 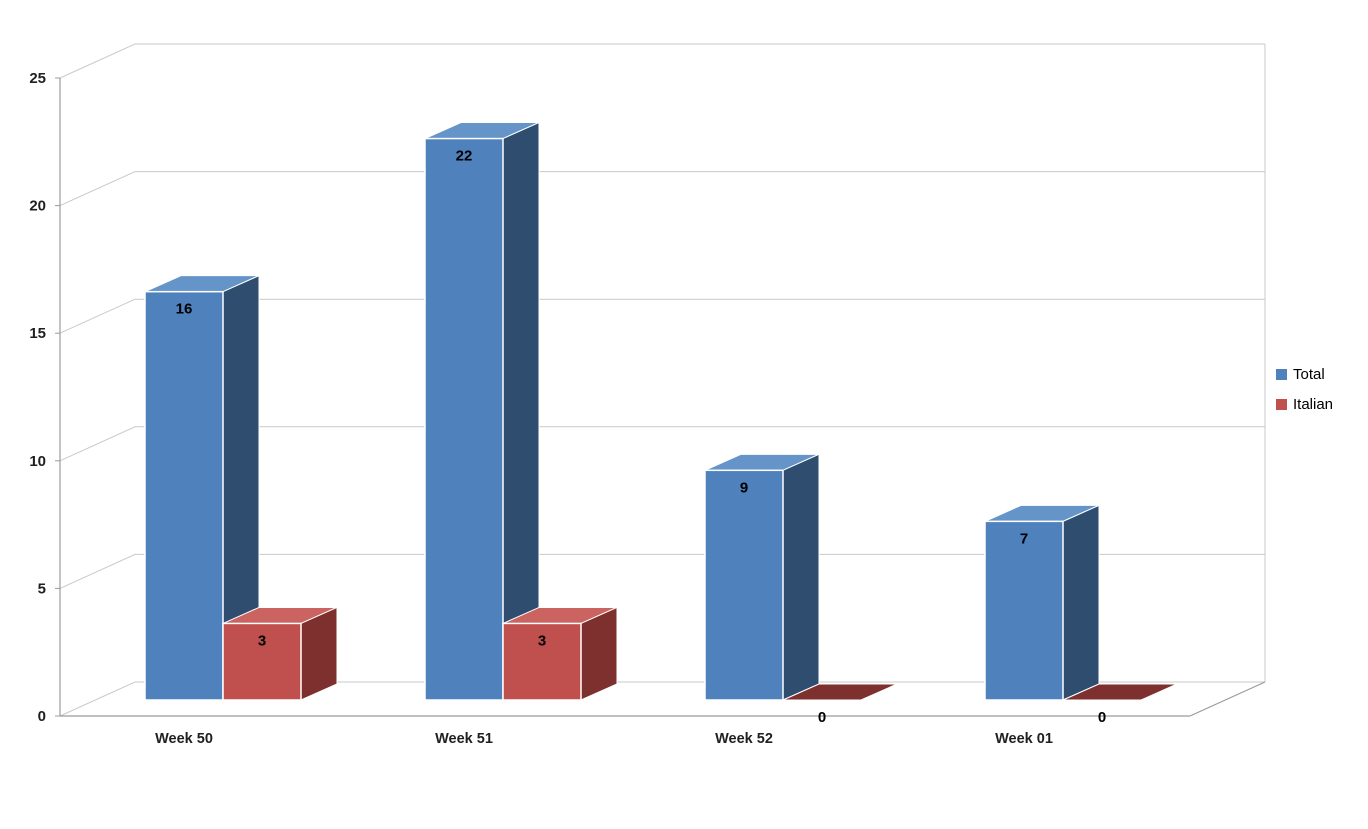 What do you see at coordinates (1227, 699) in the screenshot?
I see `floor-right-edge` at bounding box center [1227, 699].